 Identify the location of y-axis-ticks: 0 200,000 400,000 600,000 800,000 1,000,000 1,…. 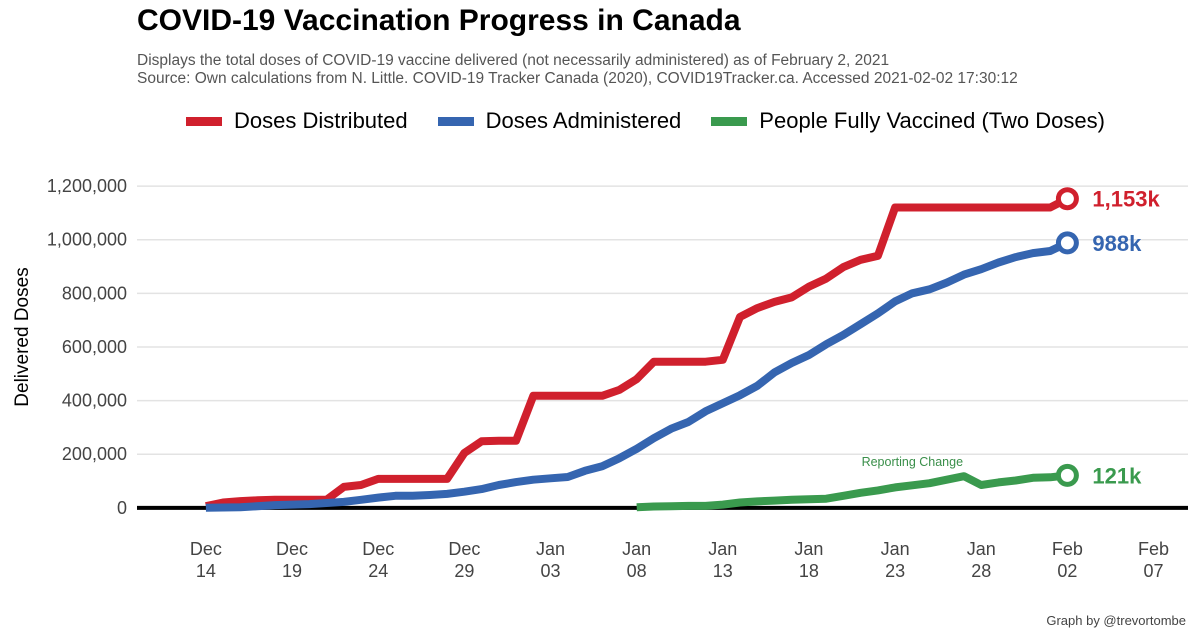
(87, 347).